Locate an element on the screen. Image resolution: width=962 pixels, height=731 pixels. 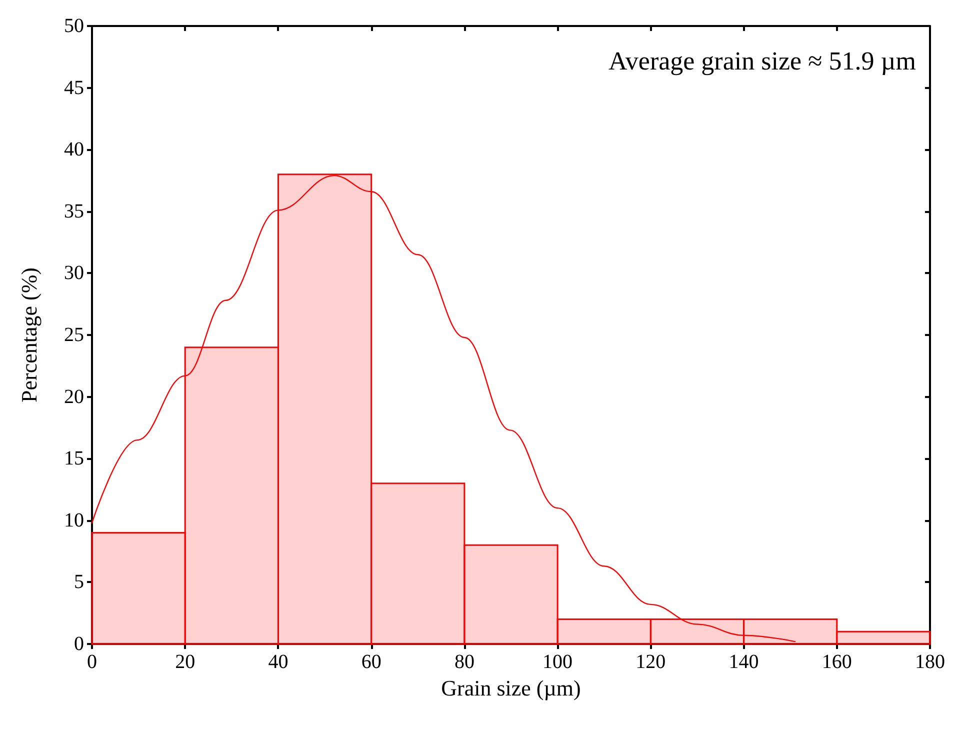
x-tick-label: 180 is located at coordinates (930, 662).